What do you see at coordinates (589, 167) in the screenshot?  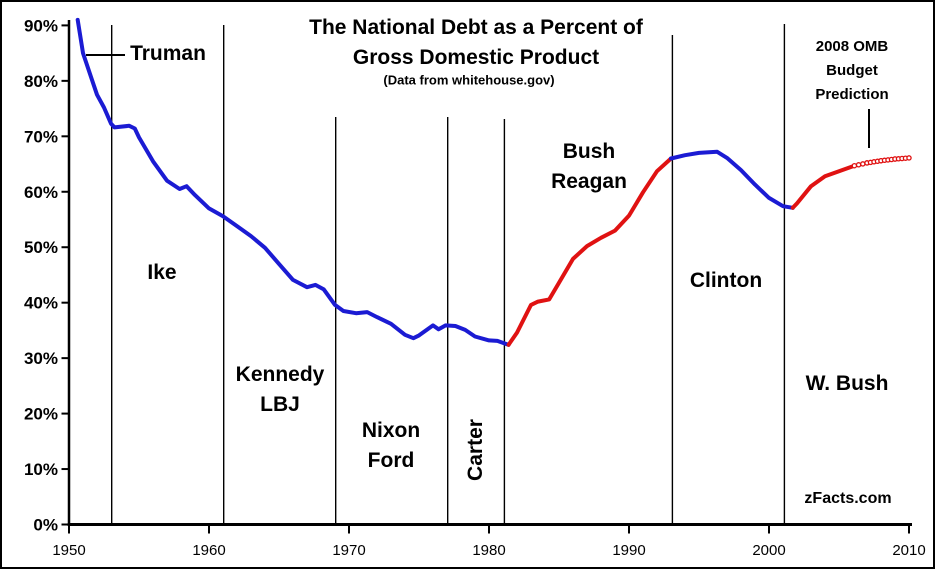 I see `president-label-bush-reagan: Bush Reagan` at bounding box center [589, 167].